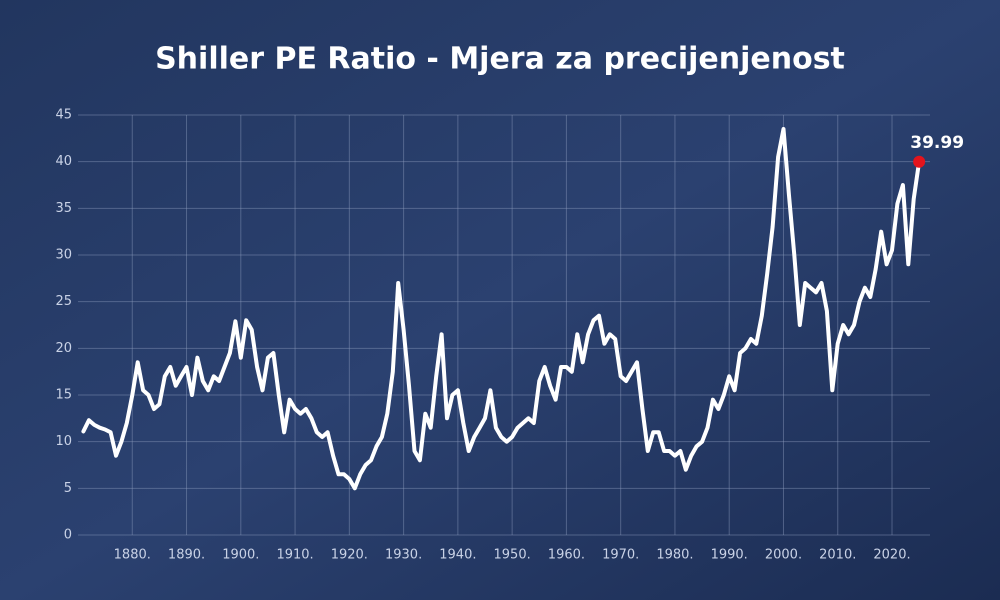 The width and height of the screenshot is (1000, 600). What do you see at coordinates (63, 115) in the screenshot?
I see `y-tick-label: 45` at bounding box center [63, 115].